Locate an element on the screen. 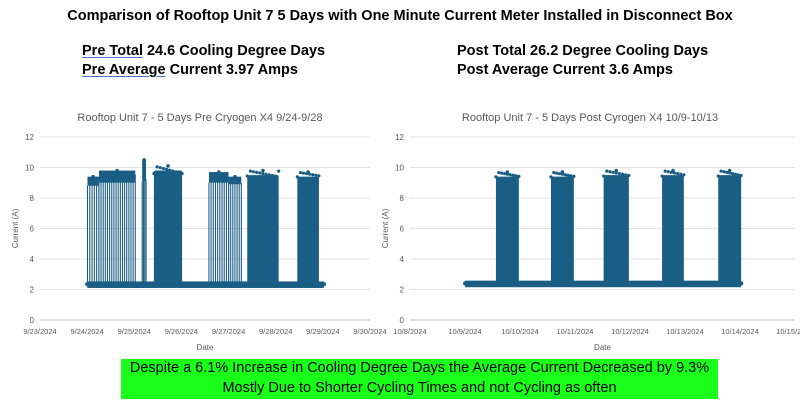 The height and width of the screenshot is (415, 800). post-total-line: Post Total 26.2 Degree Cooling Days is located at coordinates (583, 51).